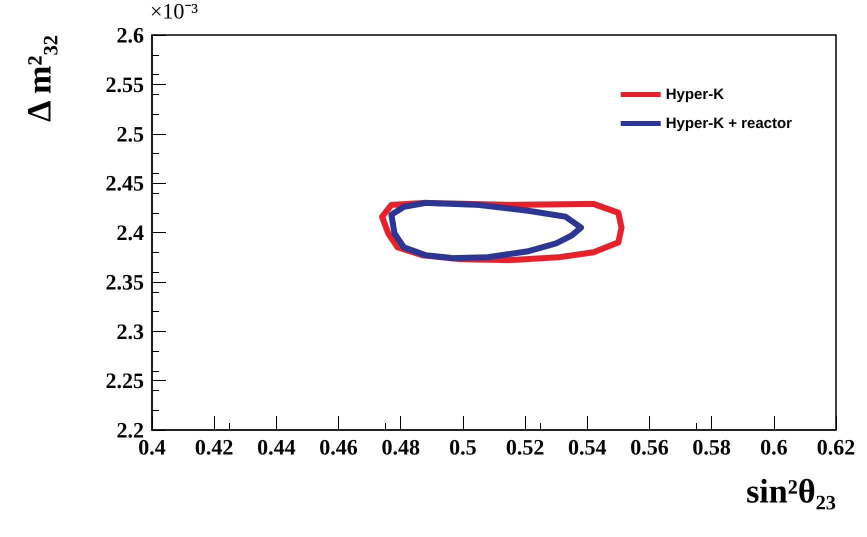  What do you see at coordinates (695, 94) in the screenshot?
I see `legend-label: Hyper-K` at bounding box center [695, 94].